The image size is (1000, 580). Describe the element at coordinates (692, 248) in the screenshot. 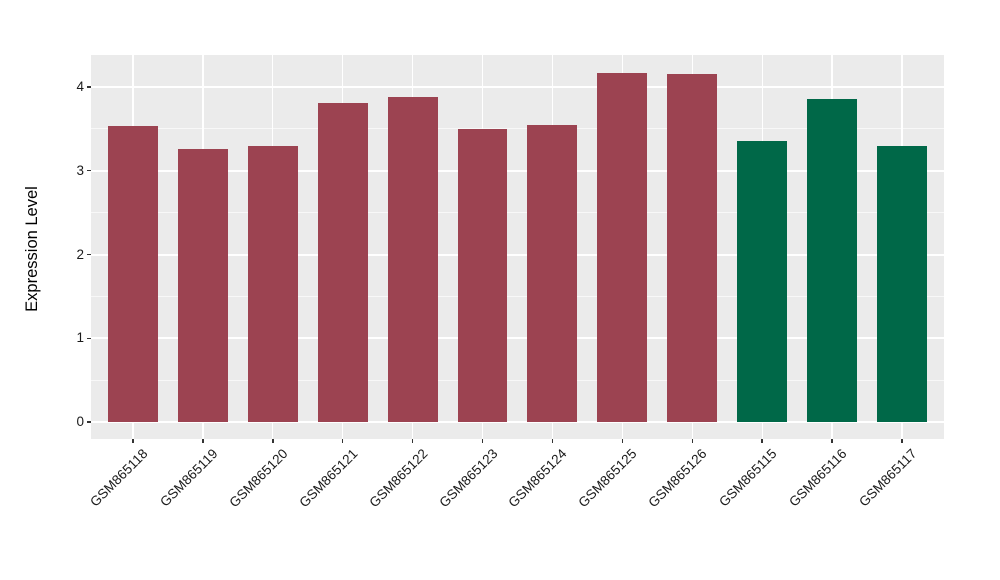

I see `bar-GSM865126` at that location.